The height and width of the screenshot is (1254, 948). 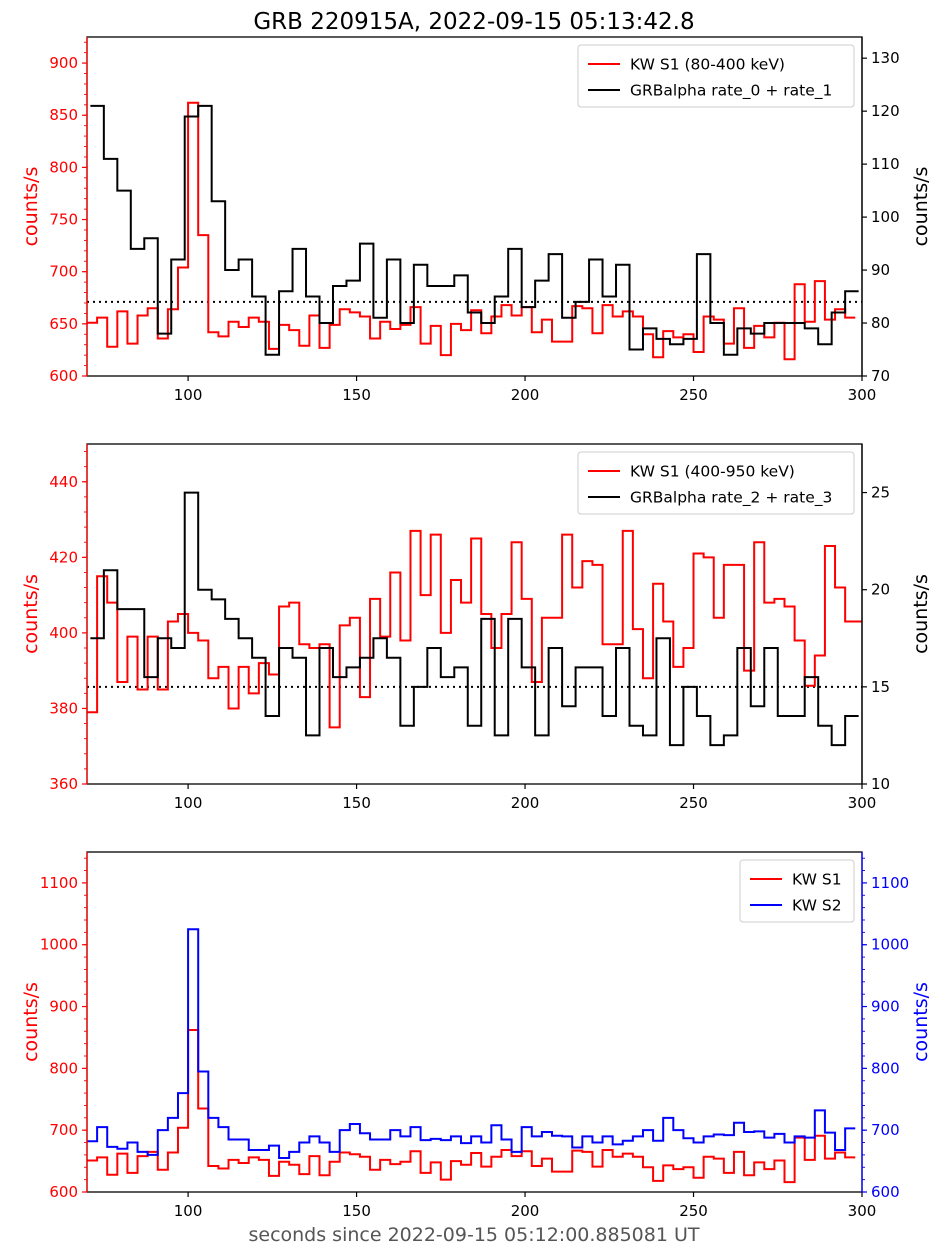 I want to click on y-right-tick-label: 800, so click(x=885, y=1068).